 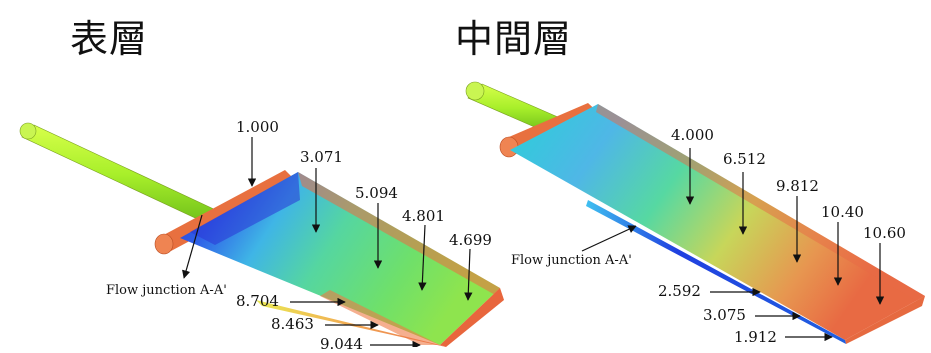 I want to click on left-flow-junction-label: Flow junction A-A', so click(x=166, y=290).